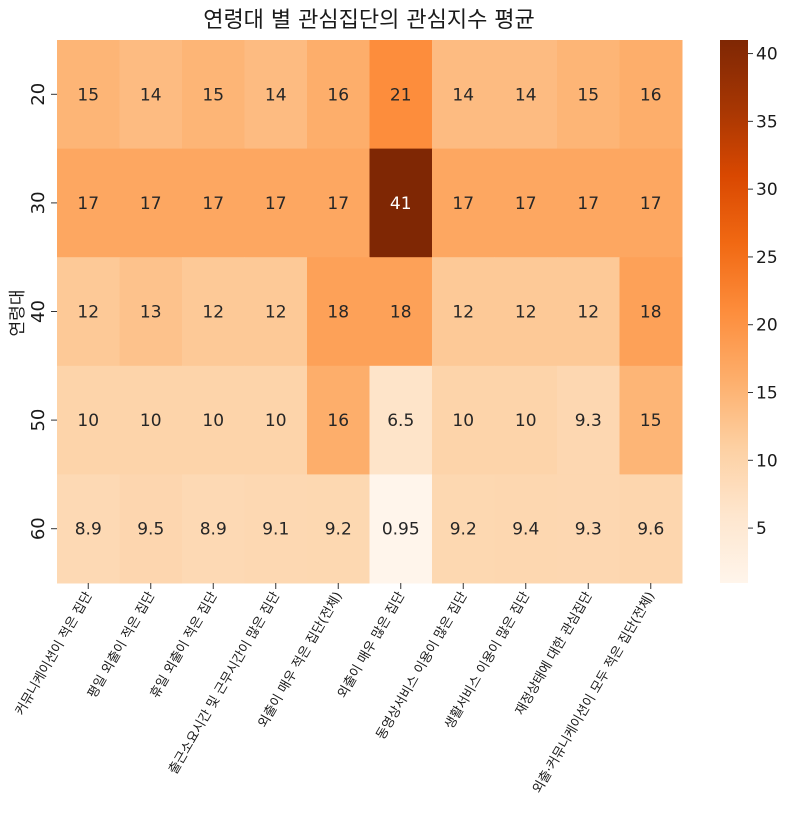 Image resolution: width=785 pixels, height=833 pixels. I want to click on x-tick-label: 외출·커뮤니케이션이 모두 적은 집단(전체), so click(594, 693).